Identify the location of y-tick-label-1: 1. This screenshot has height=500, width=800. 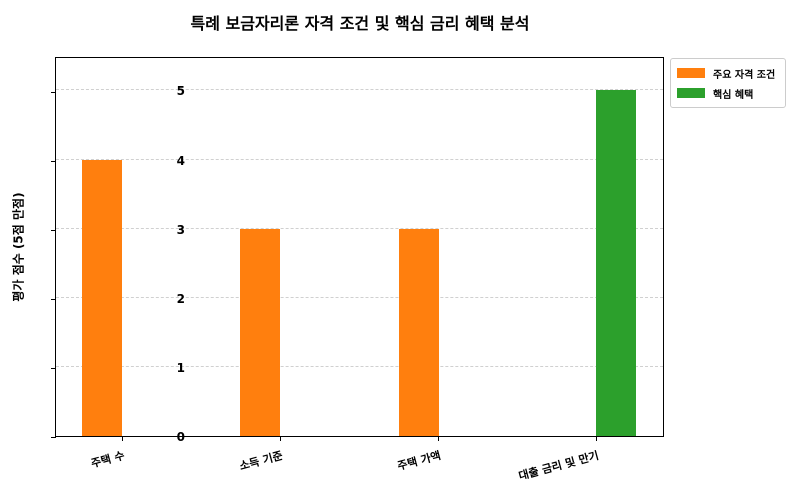
(180, 368).